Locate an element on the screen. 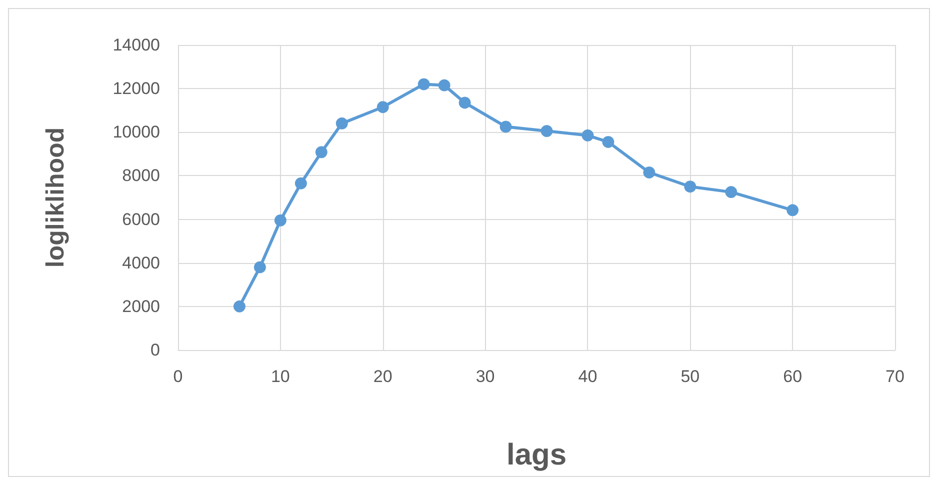  x-tick-label: 10 is located at coordinates (280, 376).